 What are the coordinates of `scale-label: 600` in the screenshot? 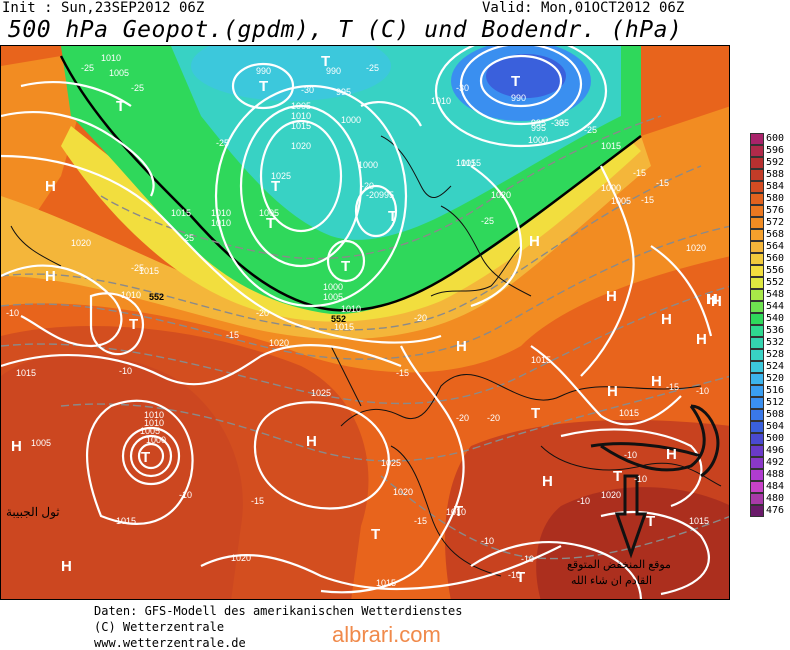 It's located at (775, 138).